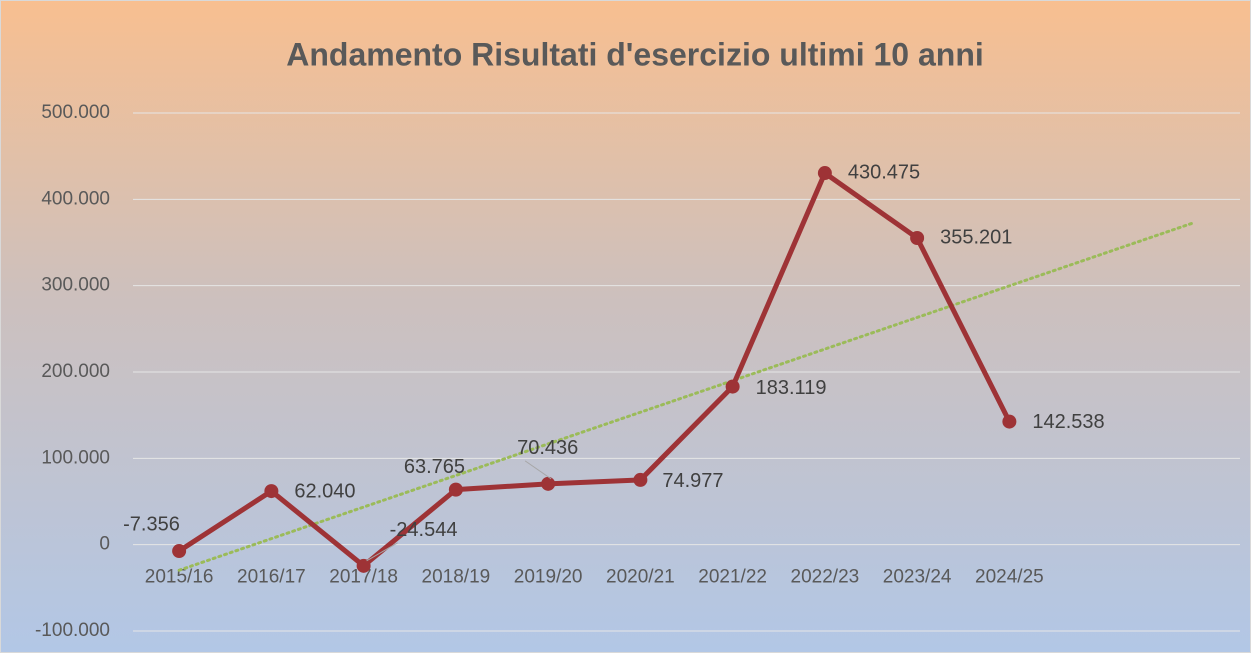 This screenshot has height=653, width=1251. Describe the element at coordinates (75, 198) in the screenshot. I see `y-tick-label: 400.000` at that location.